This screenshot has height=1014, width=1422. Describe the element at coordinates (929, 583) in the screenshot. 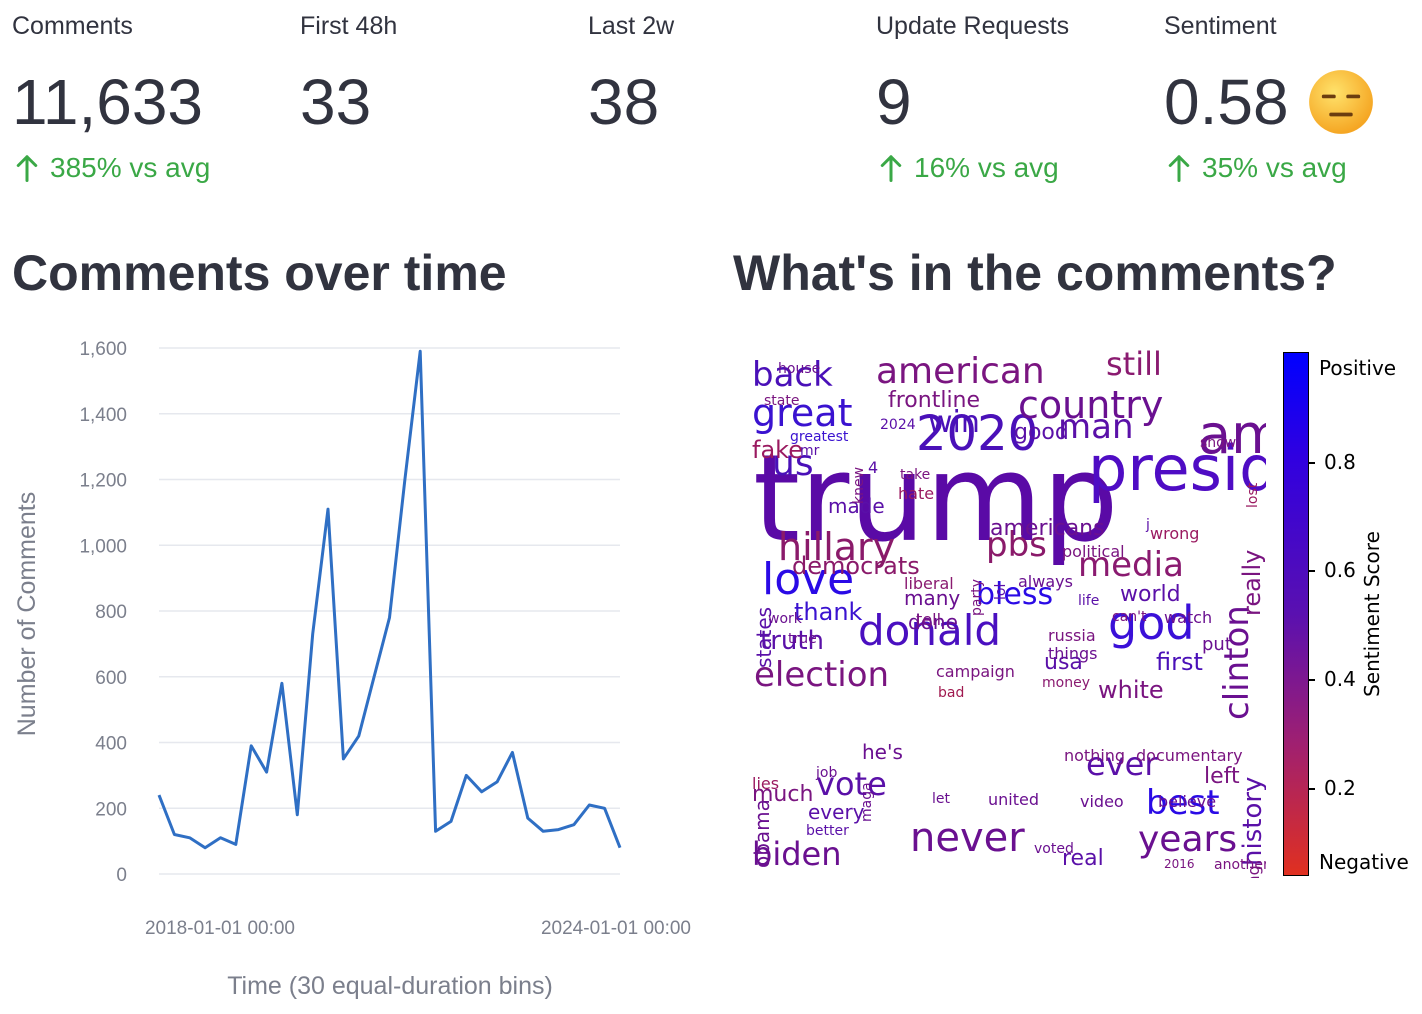

I see `wordcloud-word: liberal` at that location.